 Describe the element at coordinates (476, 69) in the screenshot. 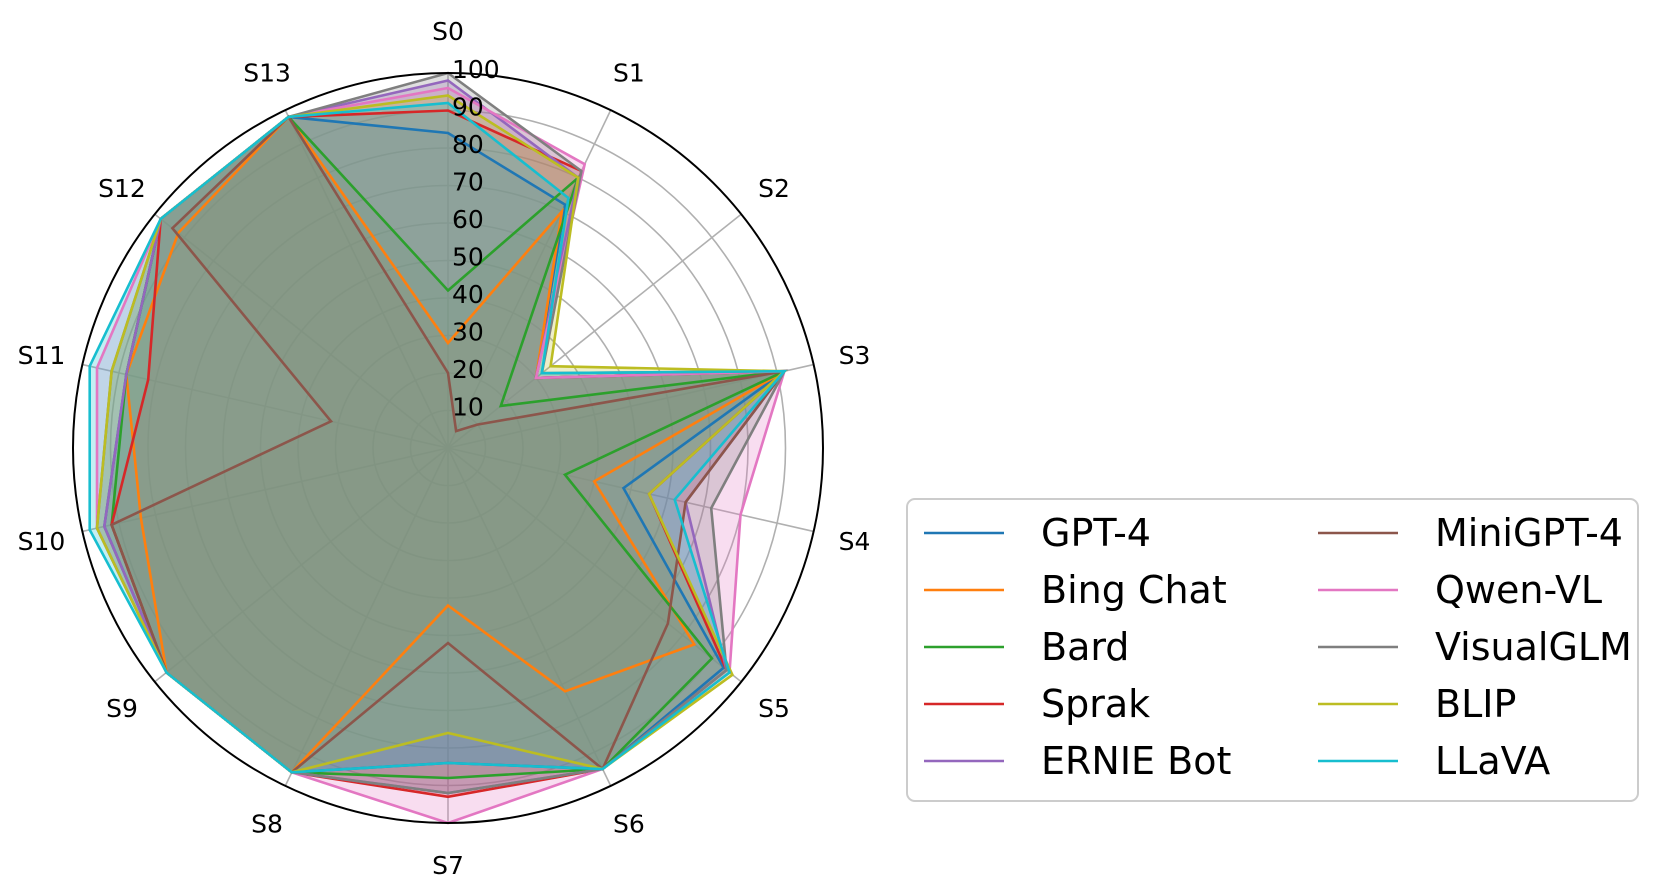

I see `radial-tick-label: 100` at that location.